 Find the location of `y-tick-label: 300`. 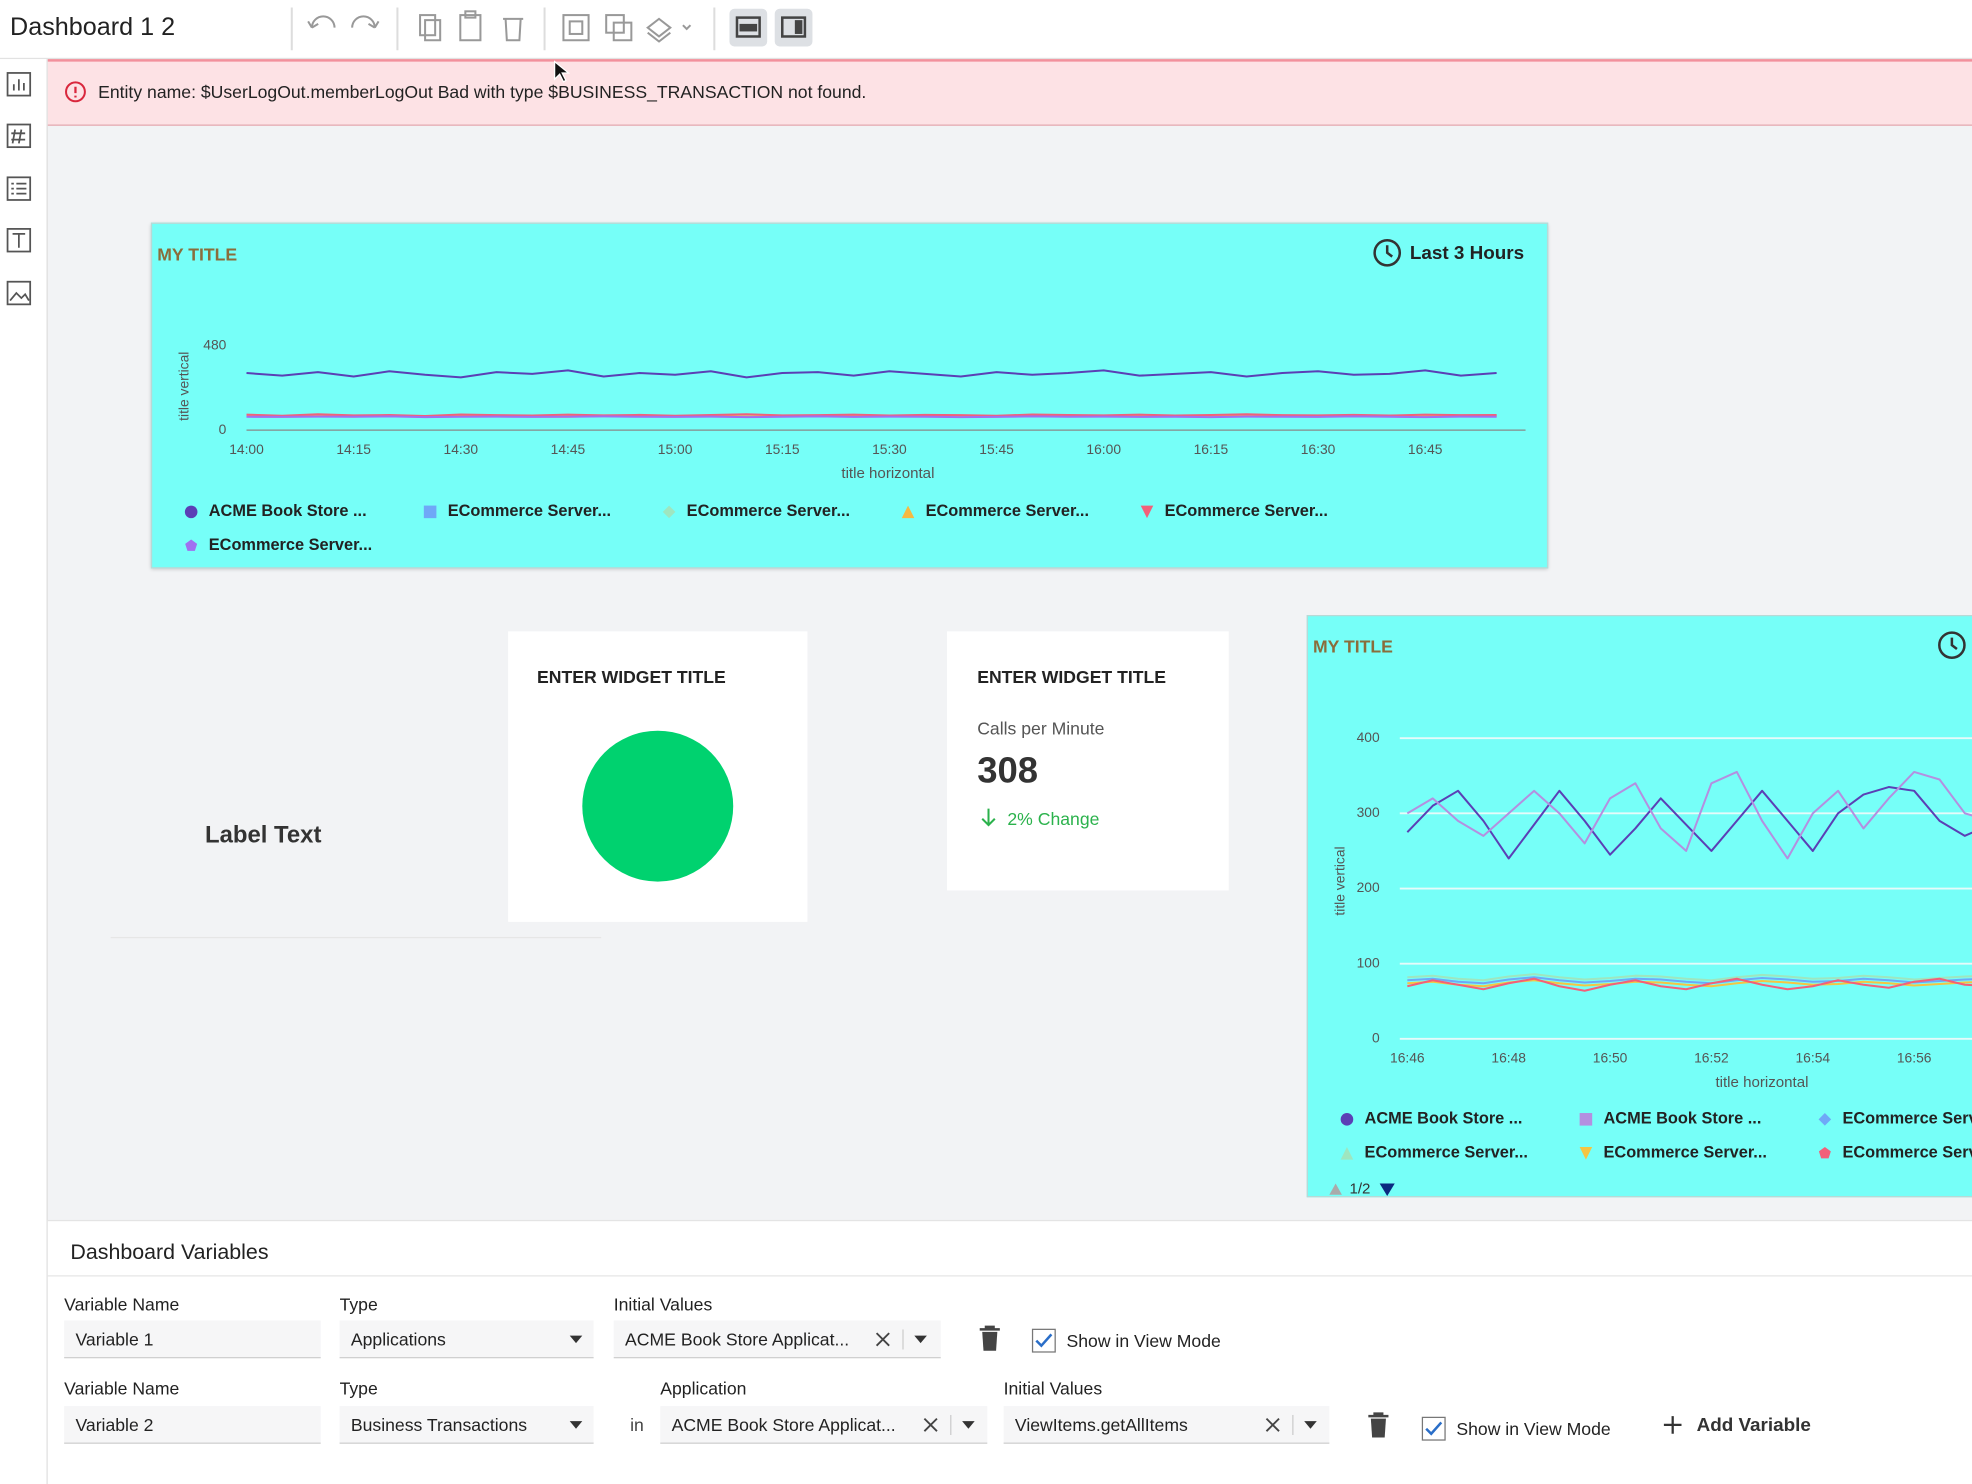

y-tick-label: 300 is located at coordinates (1368, 812).